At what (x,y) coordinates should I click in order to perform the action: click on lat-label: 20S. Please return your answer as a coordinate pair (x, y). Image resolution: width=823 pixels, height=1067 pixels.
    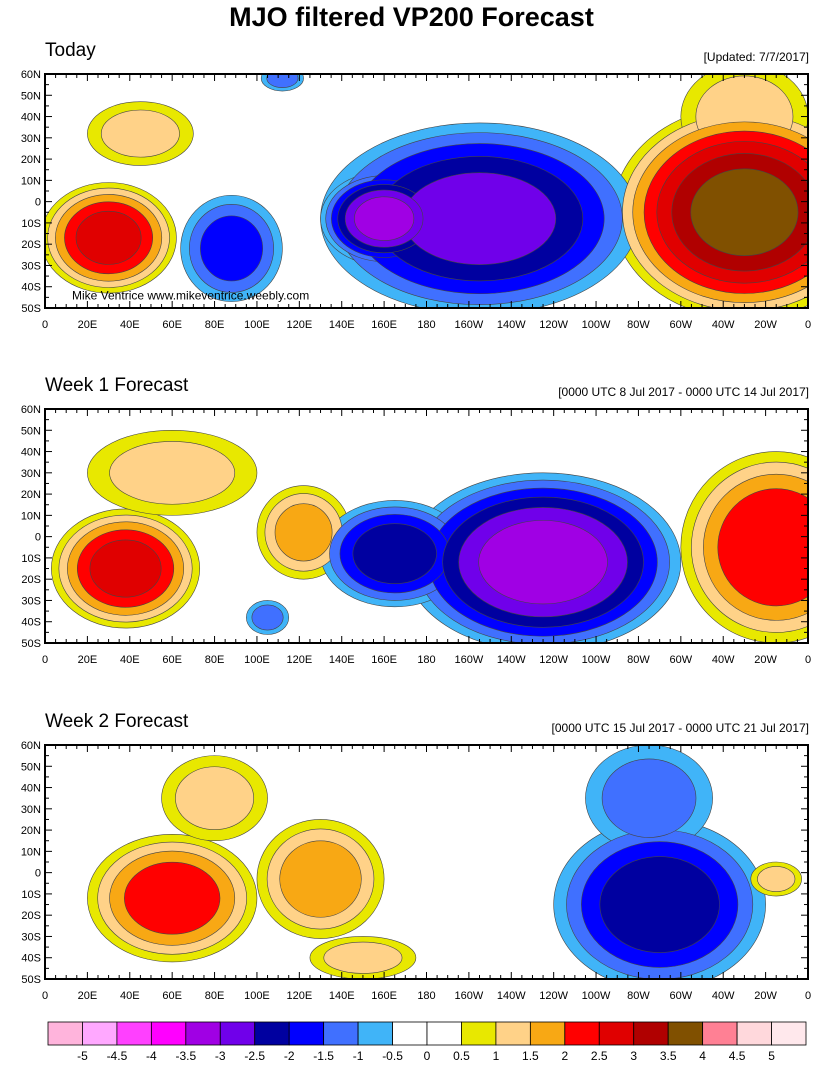
    Looking at the image, I should click on (31, 245).